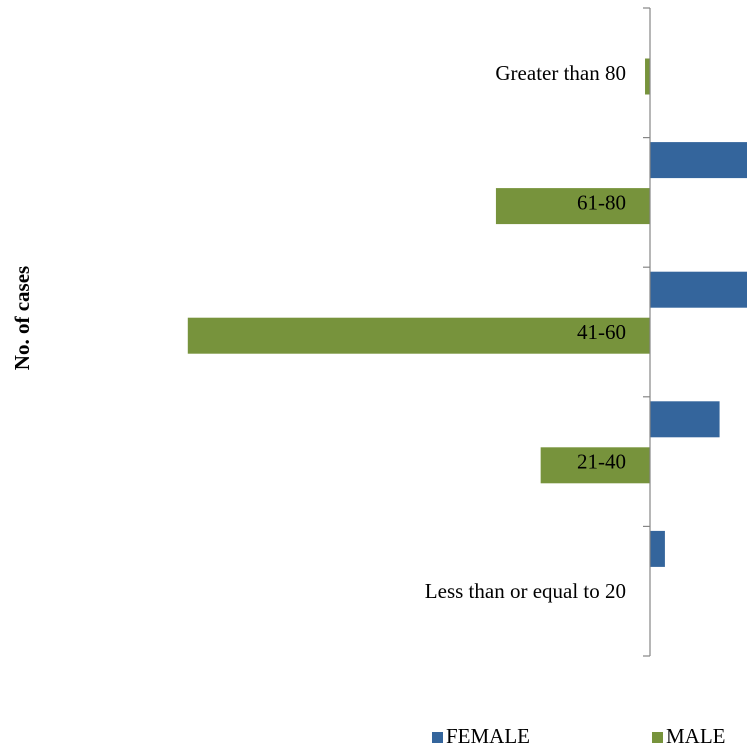 This screenshot has height=754, width=747. Describe the element at coordinates (437, 737) in the screenshot. I see `legend-swatch-female` at that location.